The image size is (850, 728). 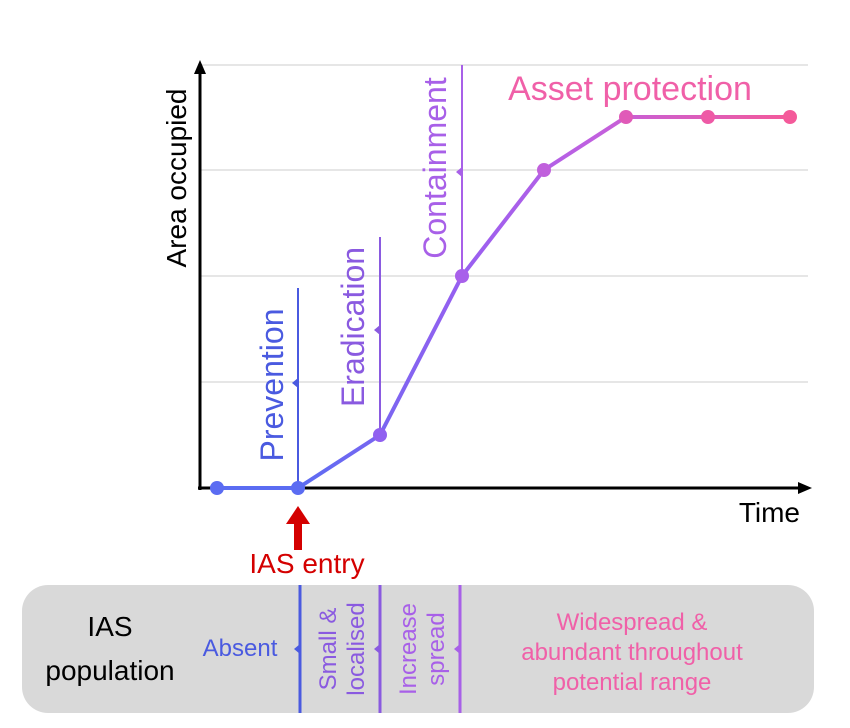 I want to click on population-state: Increase, so click(x=408, y=649).